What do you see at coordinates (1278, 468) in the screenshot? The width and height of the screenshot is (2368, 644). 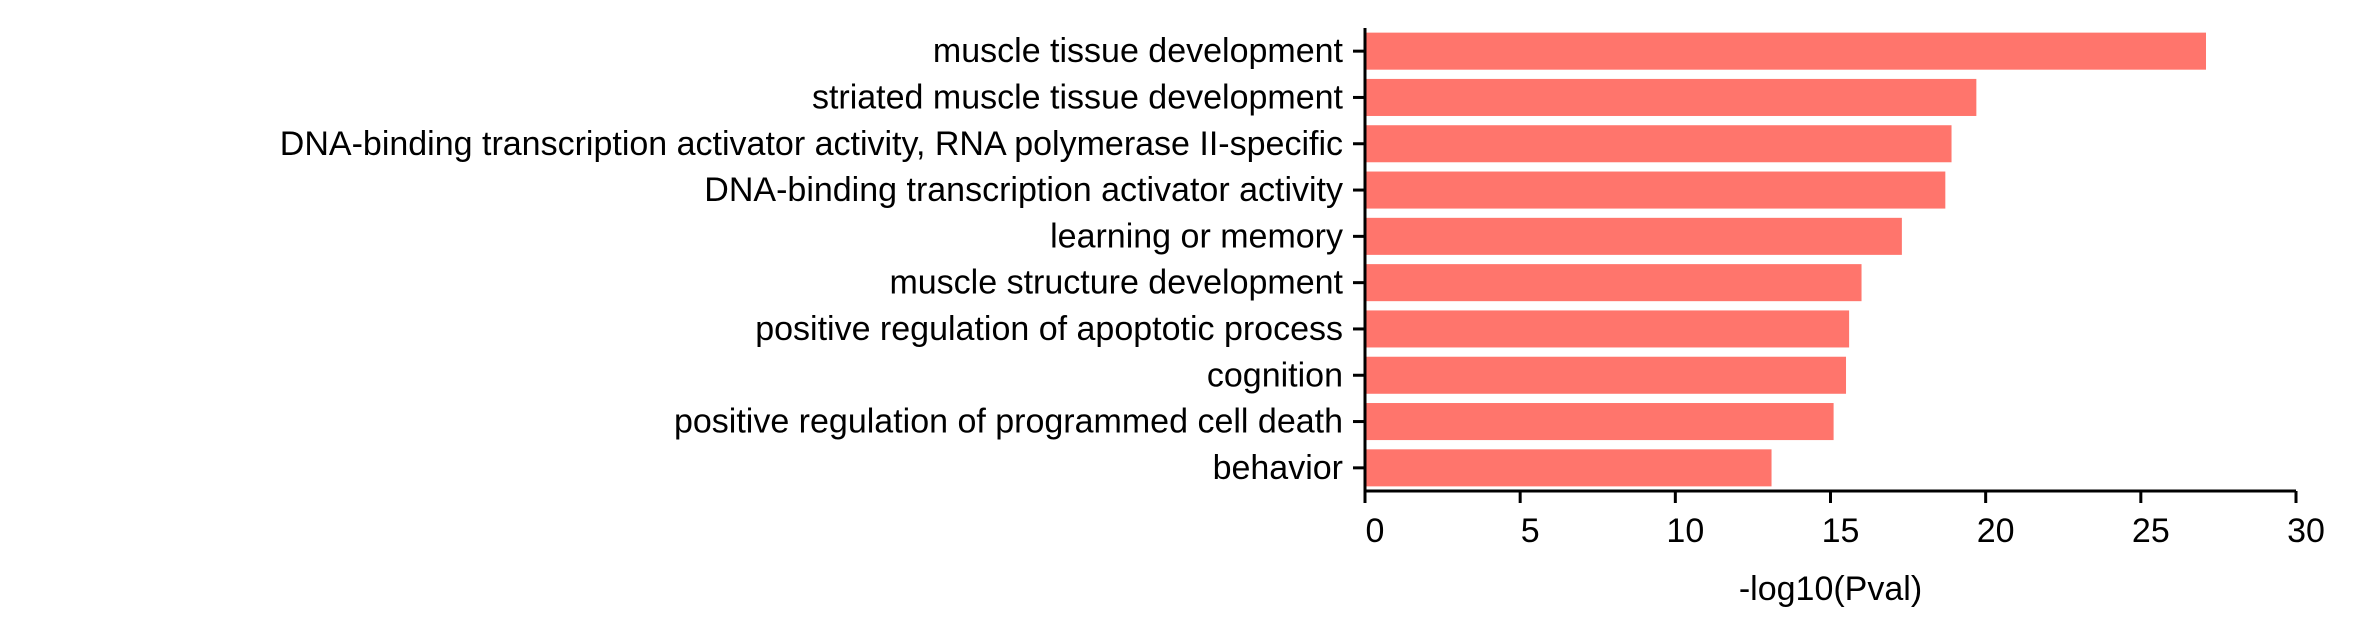 I see `category-label: behavior` at bounding box center [1278, 468].